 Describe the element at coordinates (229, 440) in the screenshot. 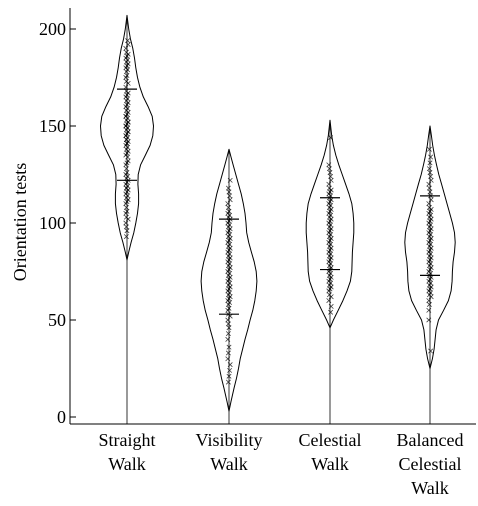

I see `x-category-label: Visibility` at that location.